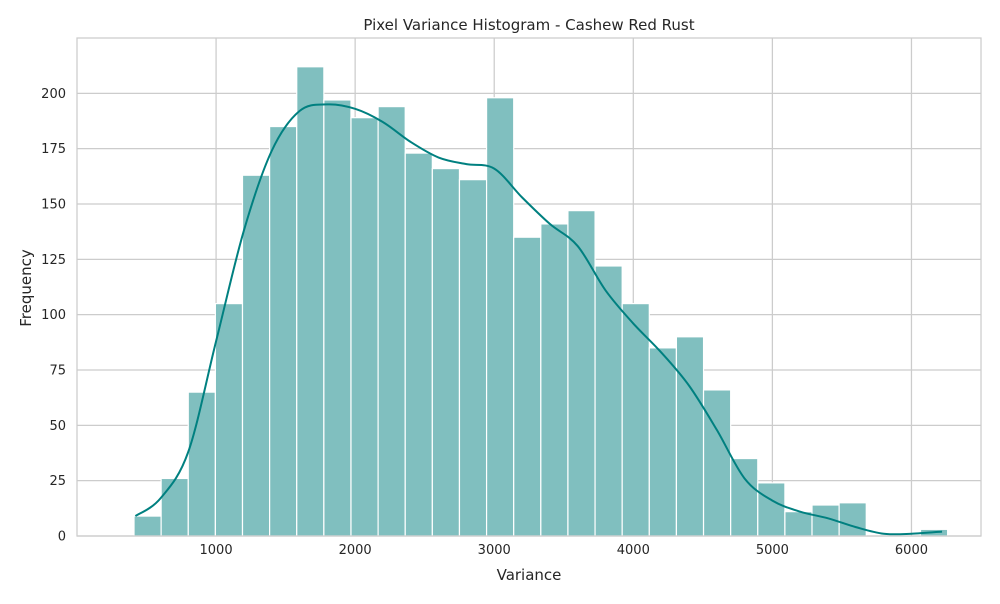 This screenshot has height=604, width=1000. What do you see at coordinates (355, 550) in the screenshot?
I see `x-tick-label: 2000` at bounding box center [355, 550].